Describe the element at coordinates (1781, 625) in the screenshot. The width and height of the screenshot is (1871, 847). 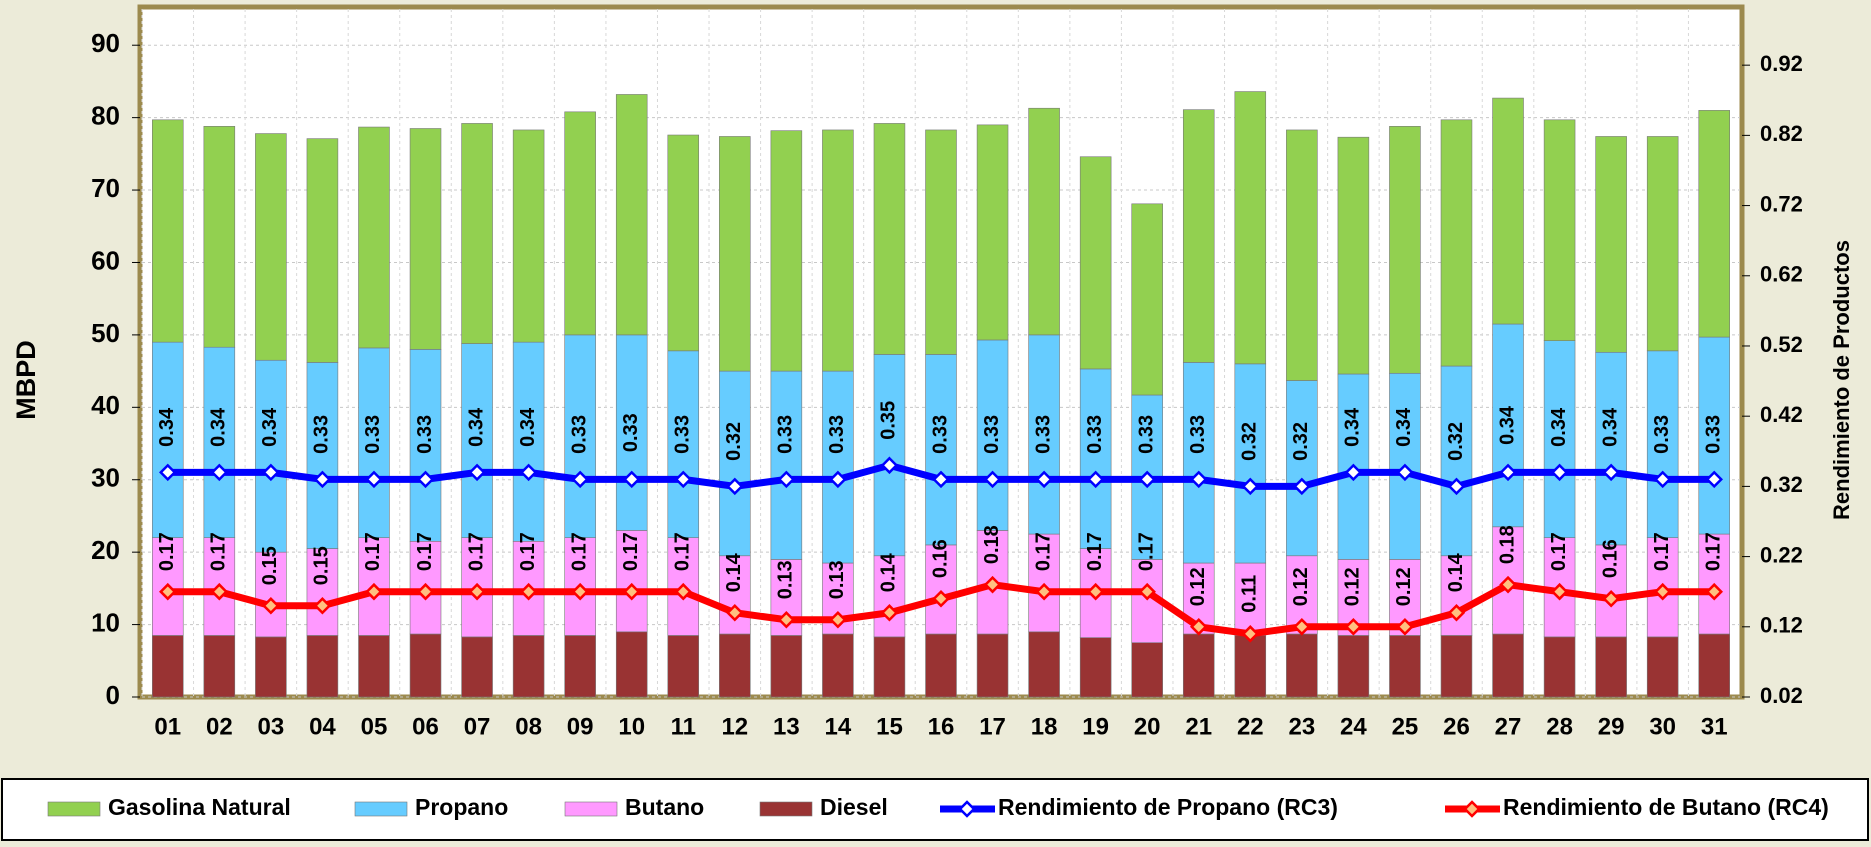
I see `y2-tick-label: 0.12` at that location.